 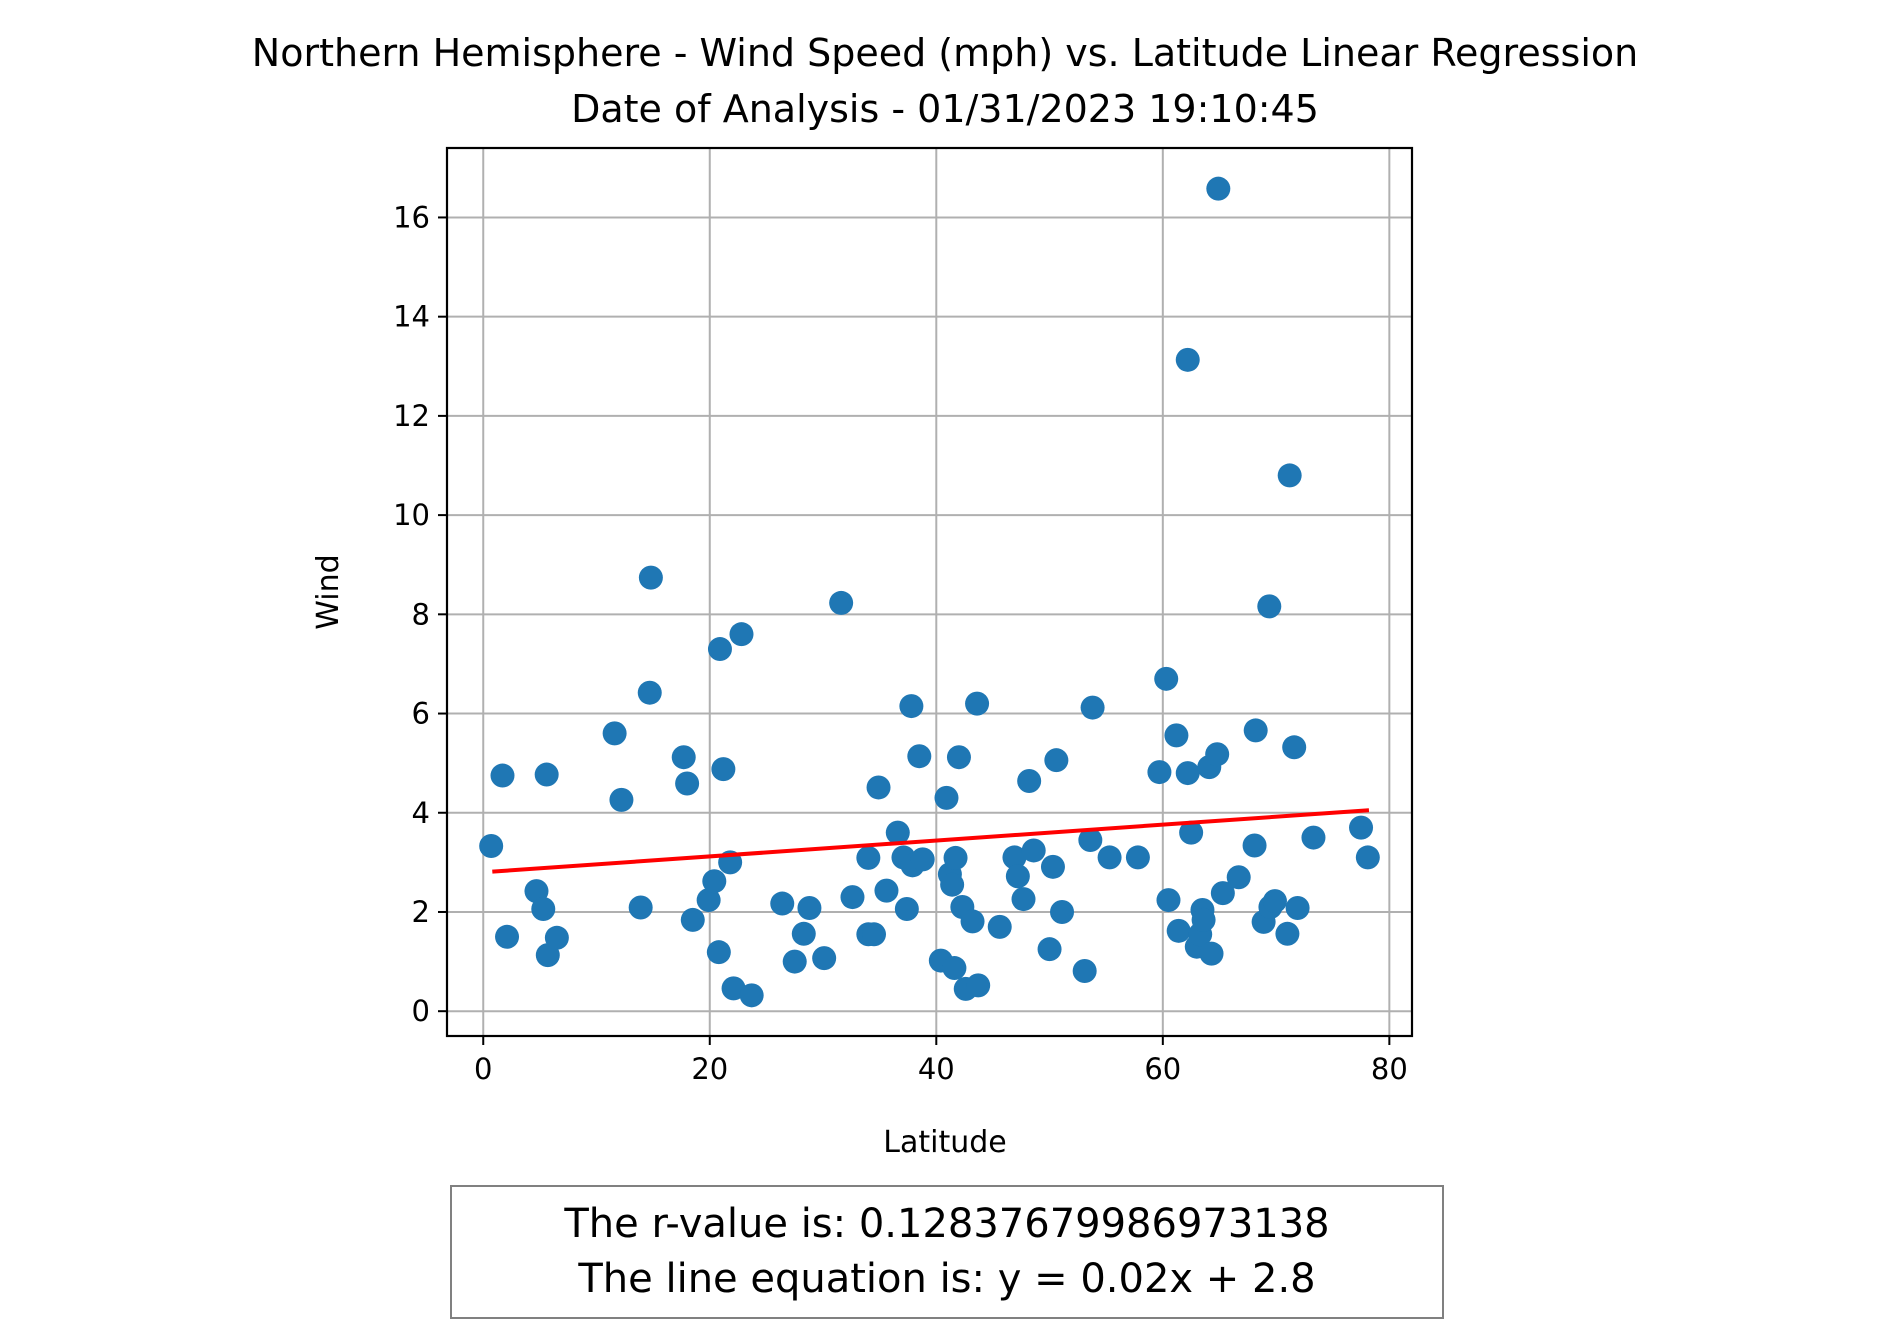 I want to click on line-equation-text: The line equation is: y = 0.02x + 2.8, so click(x=947, y=1279).